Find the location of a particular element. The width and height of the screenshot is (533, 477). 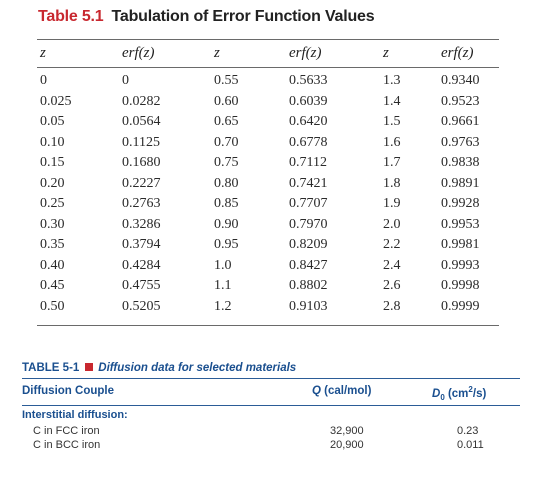

z-value: 0 is located at coordinates (43, 80).